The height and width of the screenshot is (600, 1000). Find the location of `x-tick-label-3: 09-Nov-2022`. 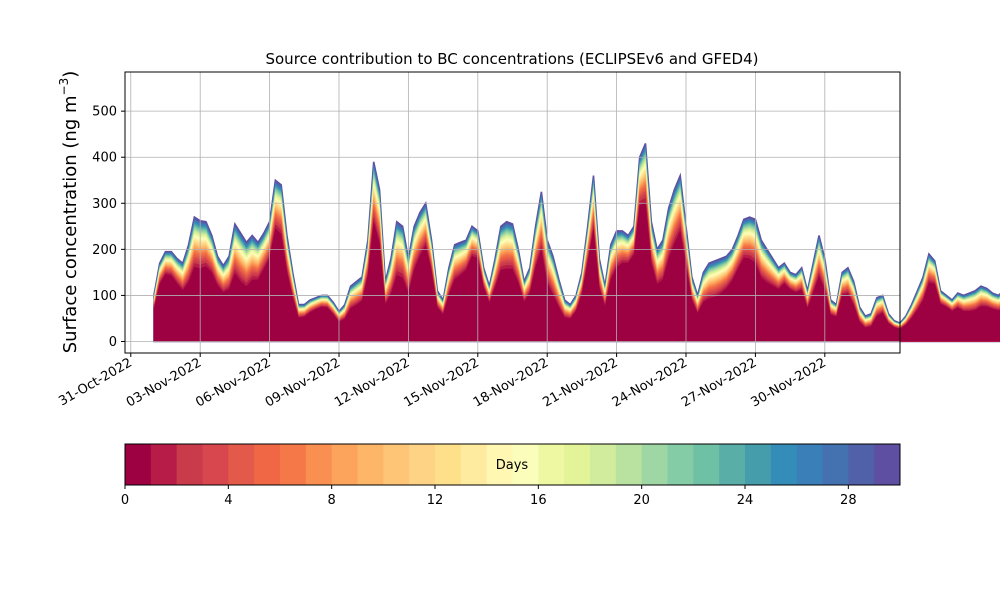

x-tick-label-3: 09-Nov-2022 is located at coordinates (303, 382).